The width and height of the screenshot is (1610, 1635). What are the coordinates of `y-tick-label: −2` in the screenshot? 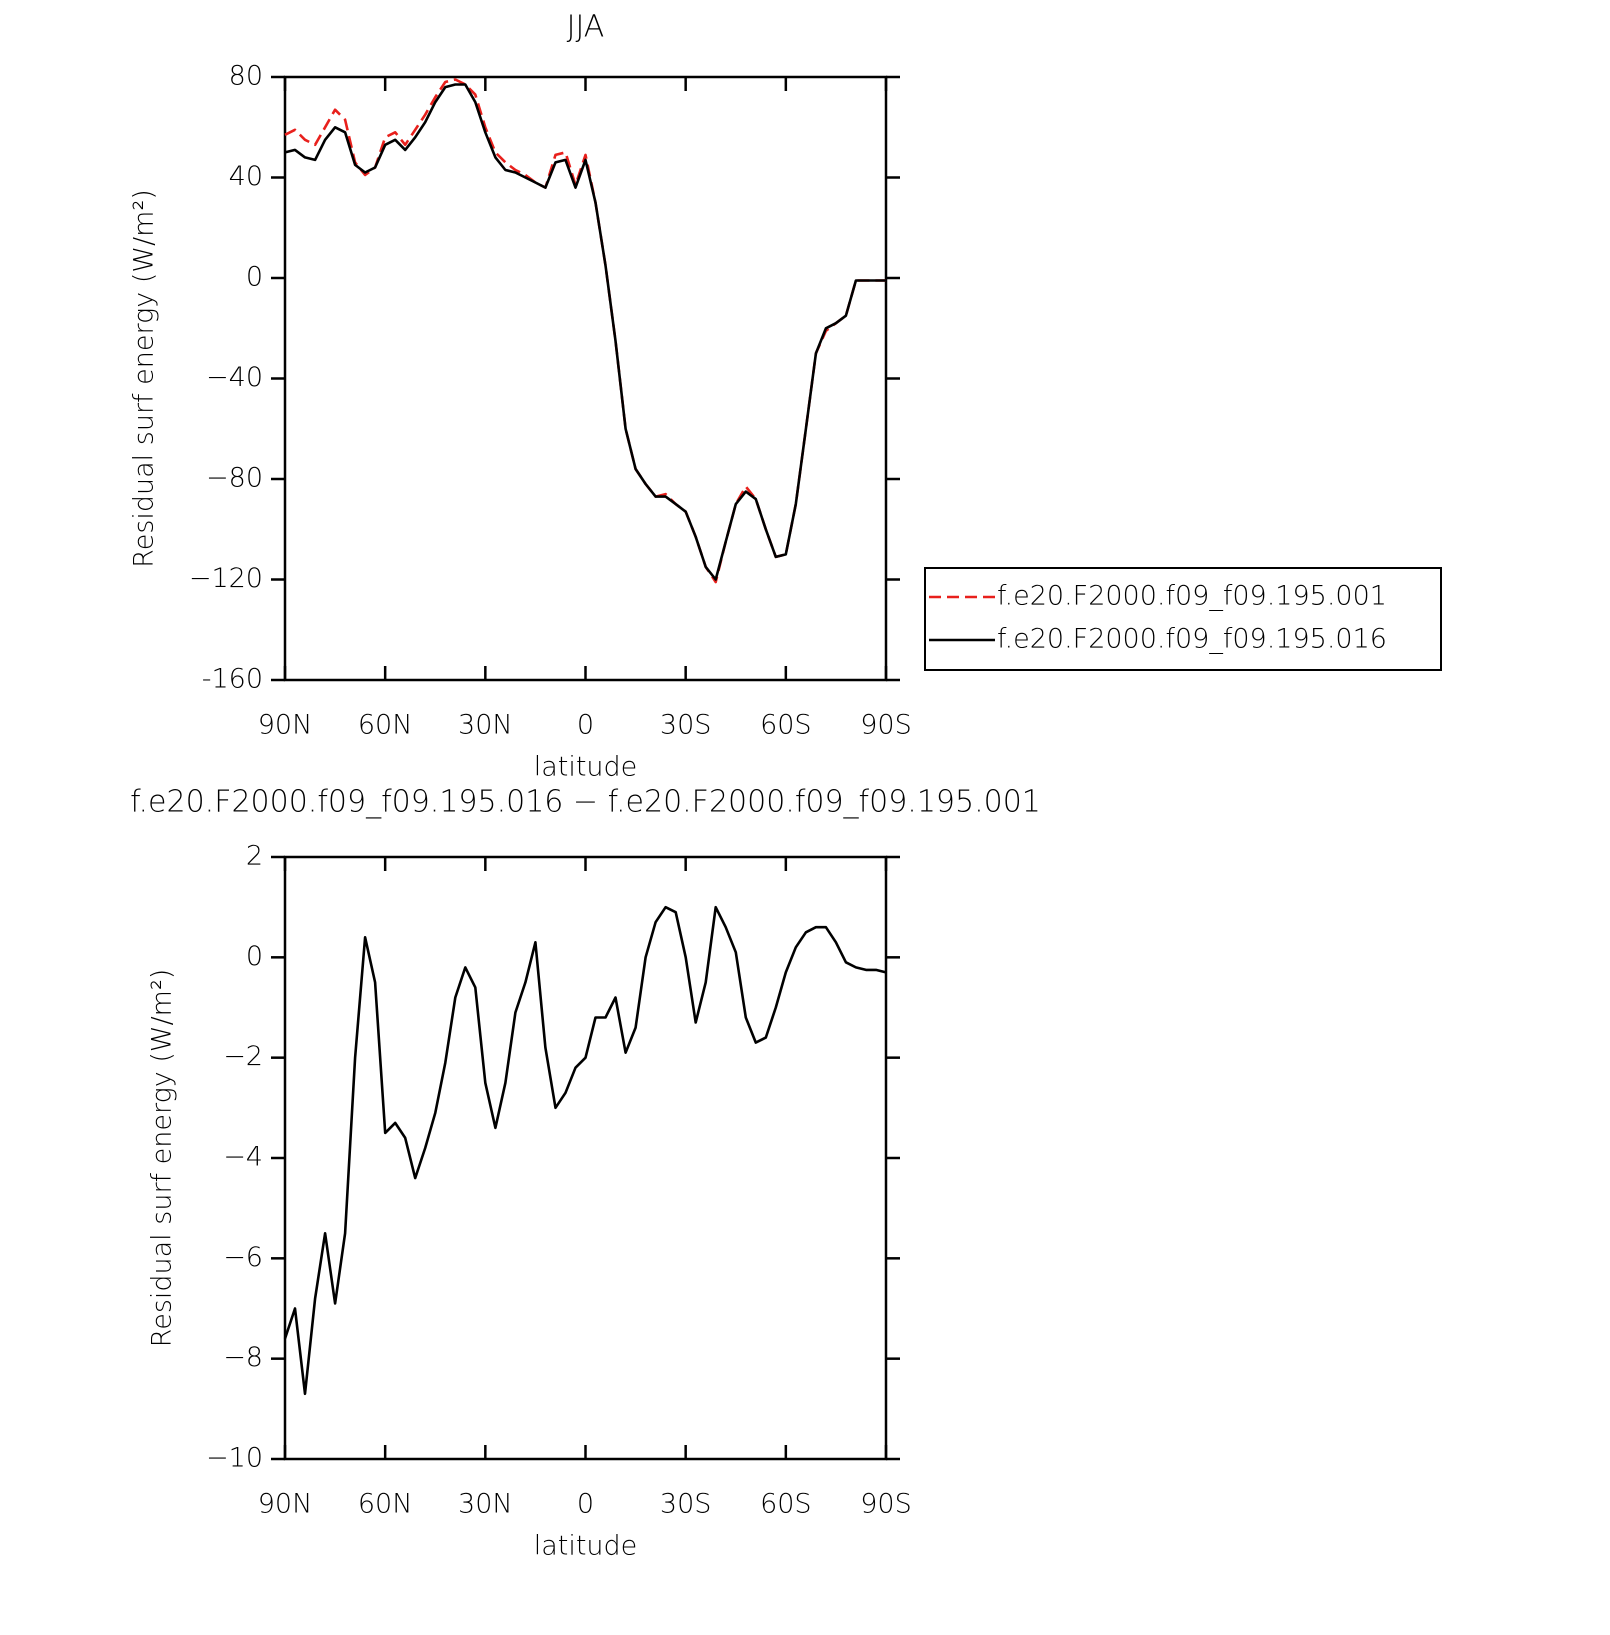 It's located at (243, 1056).